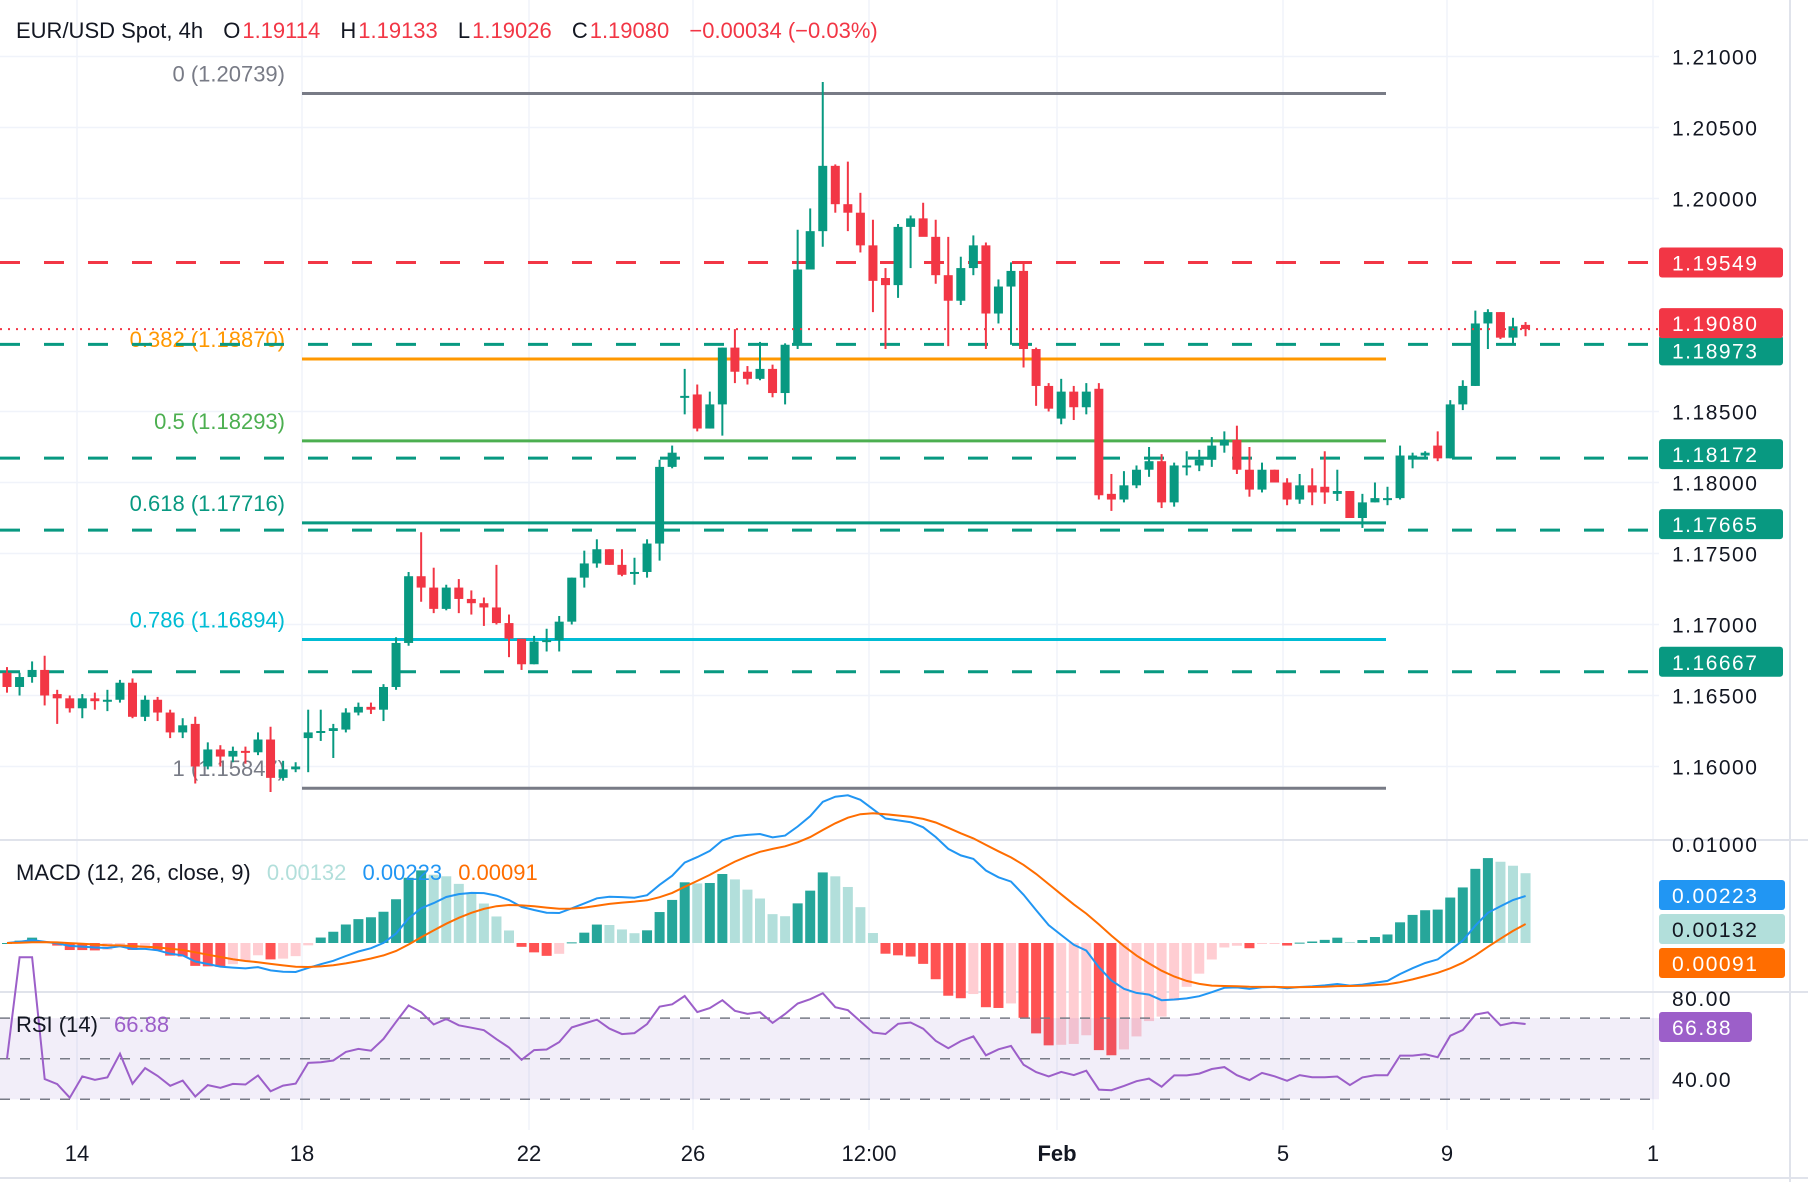 Image resolution: width=1808 pixels, height=1182 pixels. Describe the element at coordinates (1702, 1028) in the screenshot. I see `rsi-value-label: 66.88` at that location.